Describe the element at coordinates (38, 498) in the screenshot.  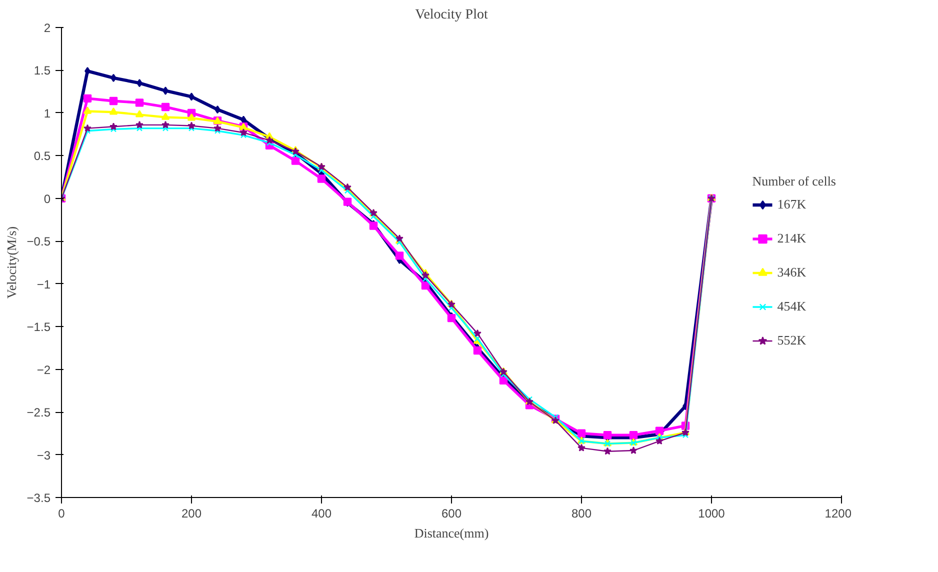
I see `y-tick-label: −3.5` at that location.